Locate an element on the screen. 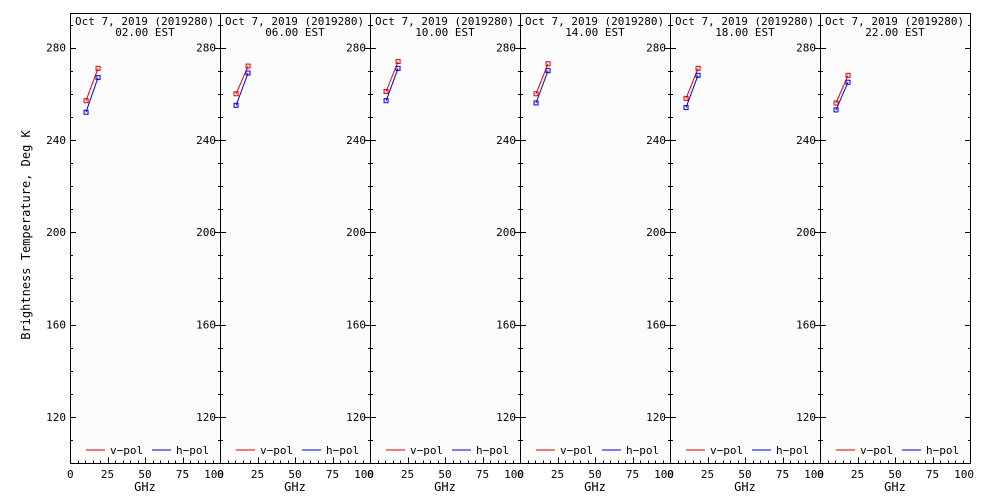 The width and height of the screenshot is (1000, 504). panel-subtitle: 06.00 EST is located at coordinates (295, 32).